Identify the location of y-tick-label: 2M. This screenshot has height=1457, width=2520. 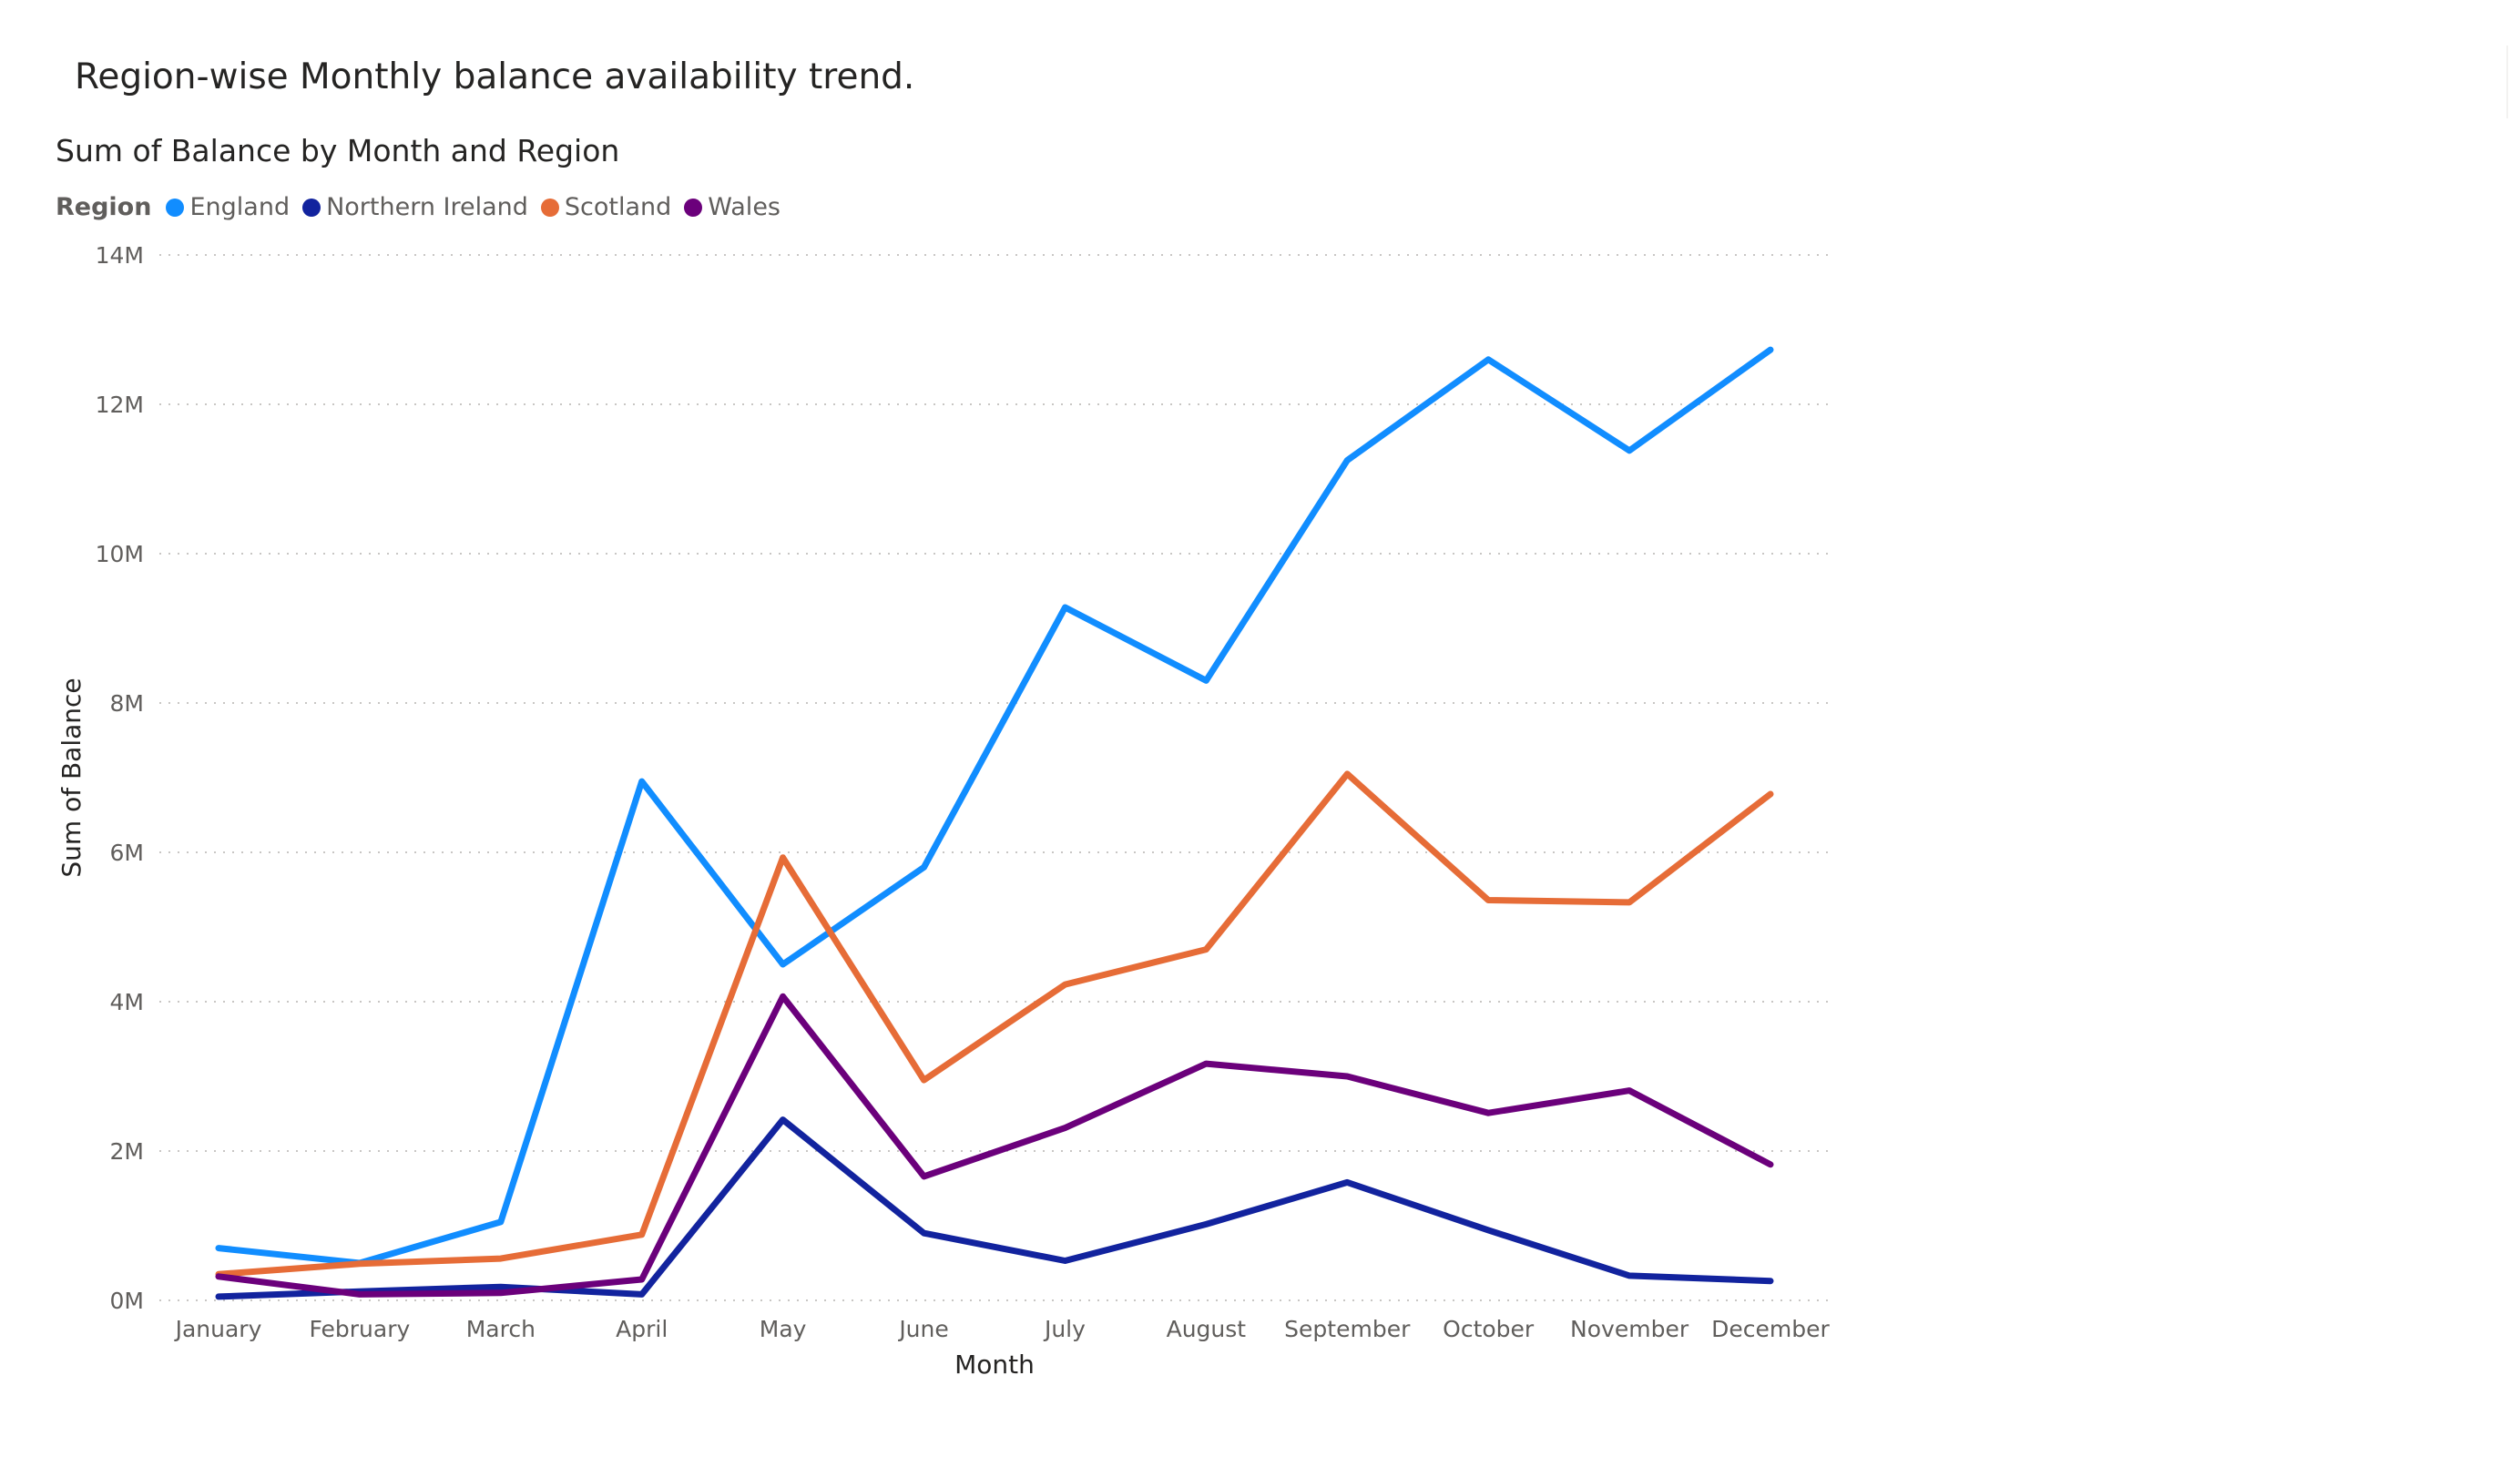
(127, 1151).